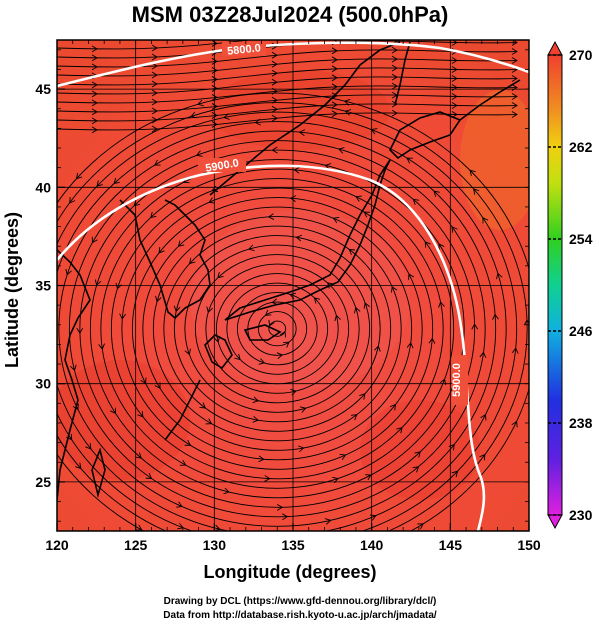  I want to click on x-tick-label: 125, so click(136, 545).